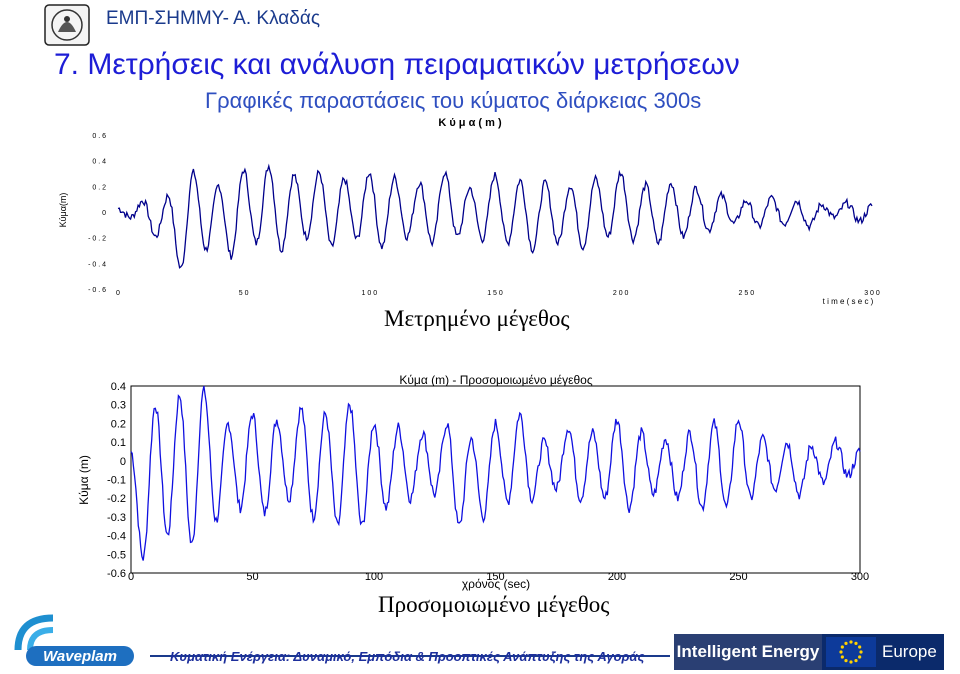 Image resolution: width=960 pixels, height=674 pixels. Describe the element at coordinates (621, 293) in the screenshot. I see `c1-xtick-label: 2 0 0` at that location.